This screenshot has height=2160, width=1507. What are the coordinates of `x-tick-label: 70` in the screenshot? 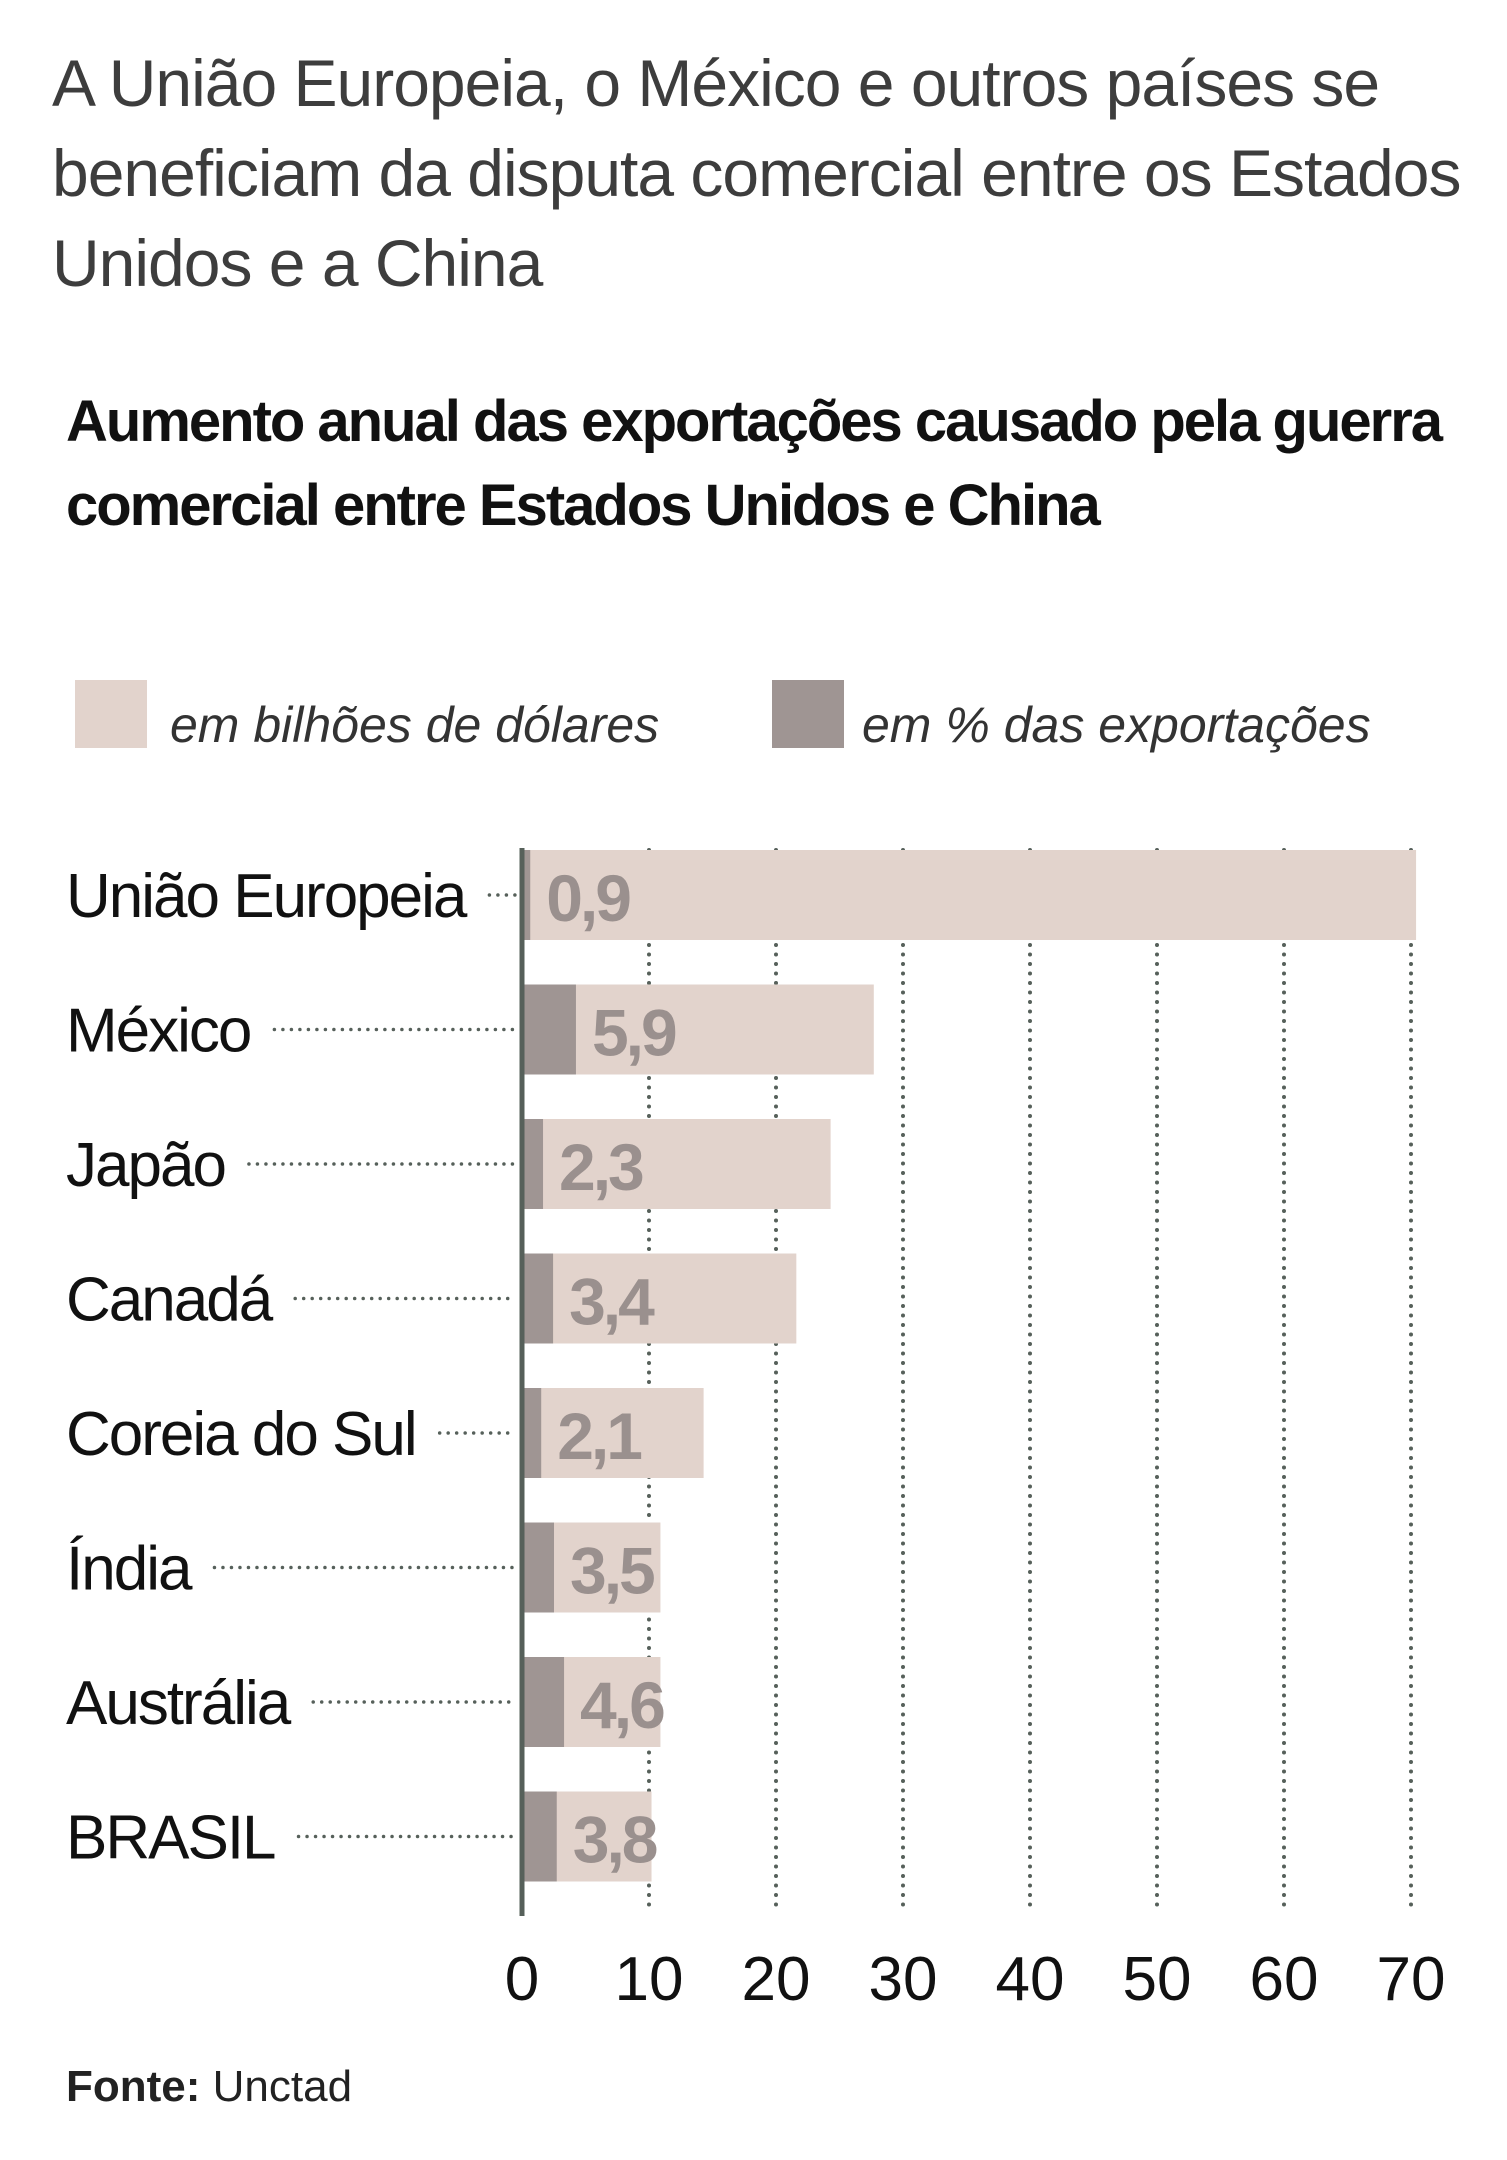 It's located at (1411, 1979).